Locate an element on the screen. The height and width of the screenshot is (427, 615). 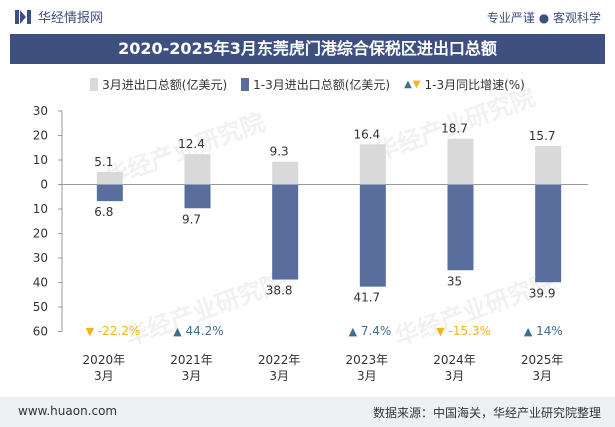
chart-title: 2020-2025年3月东莞虎门港综合保税区进出口总额 is located at coordinates (307, 48).